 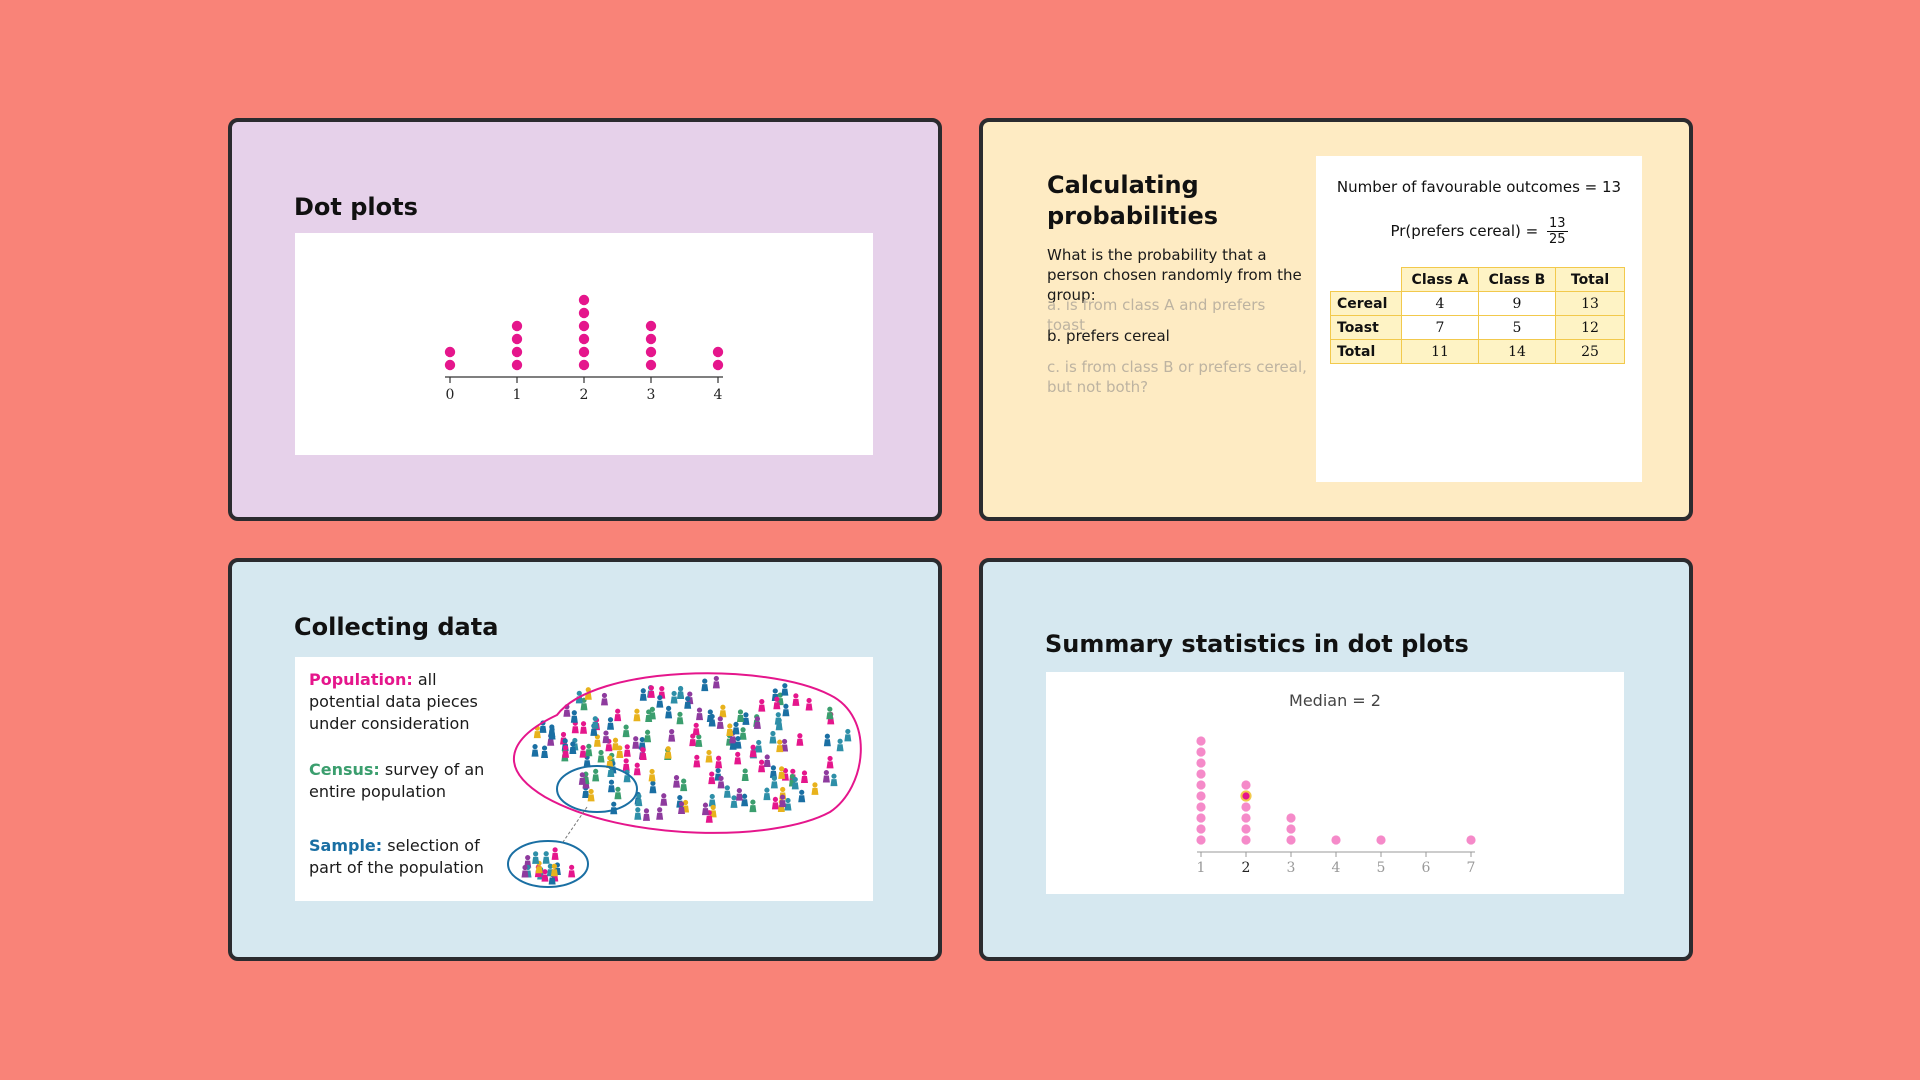 I want to click on table-header: Total, so click(x=1590, y=279).